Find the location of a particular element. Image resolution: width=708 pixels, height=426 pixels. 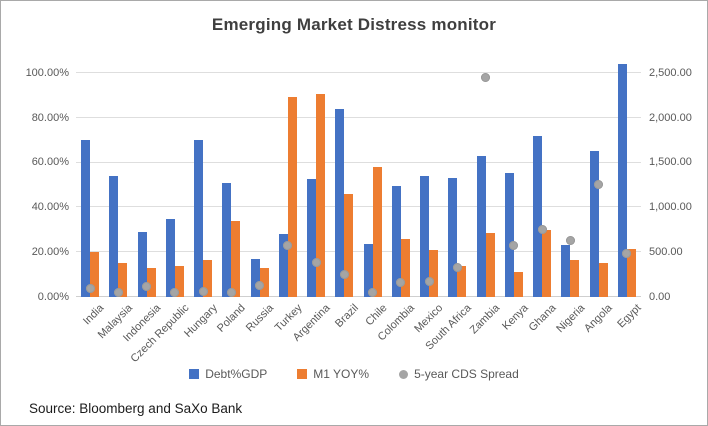

bar-group-colombia is located at coordinates (401, 176).